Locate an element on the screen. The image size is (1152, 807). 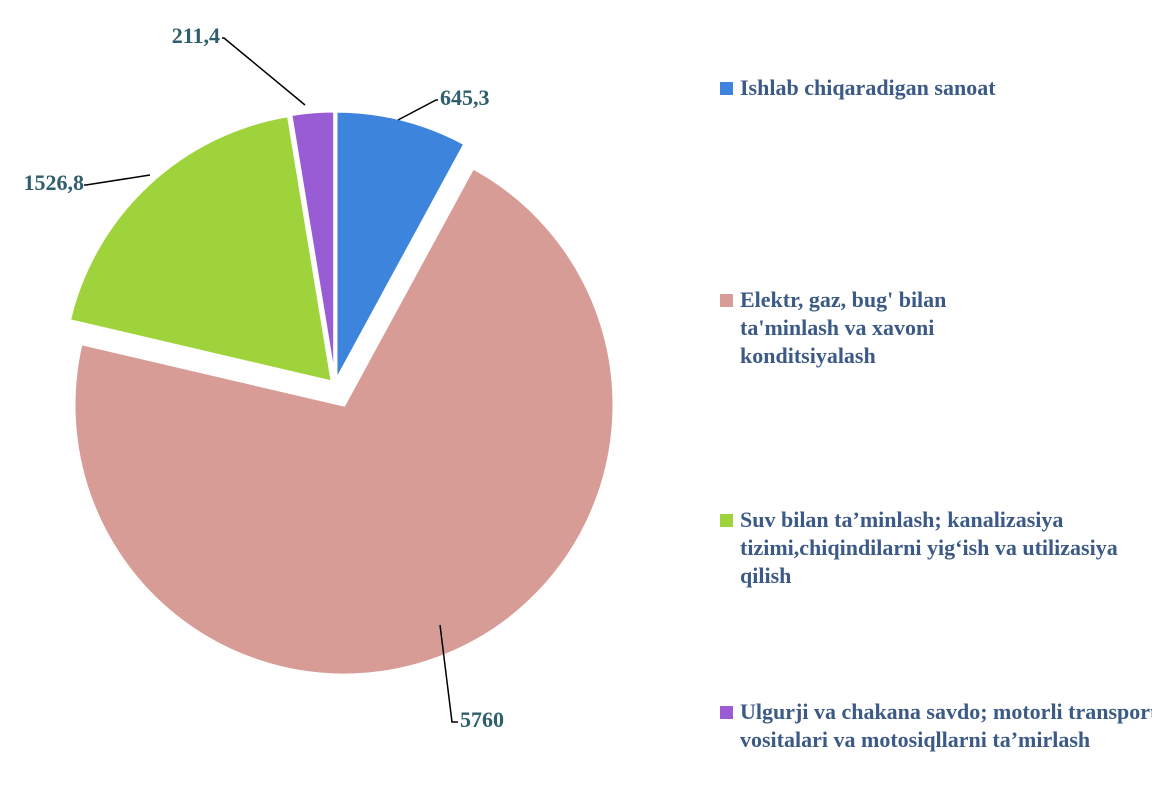
legend-item: Ishlab chiqaradigan sanoat is located at coordinates (935, 88).